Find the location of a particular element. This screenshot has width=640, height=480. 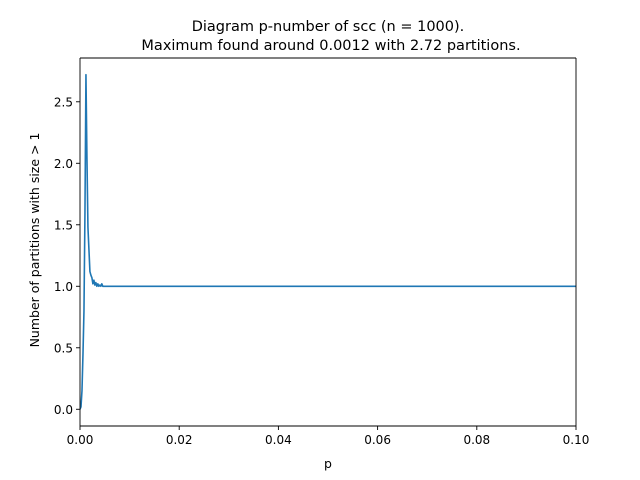

y-tick-label: 1.0 is located at coordinates (63, 287).